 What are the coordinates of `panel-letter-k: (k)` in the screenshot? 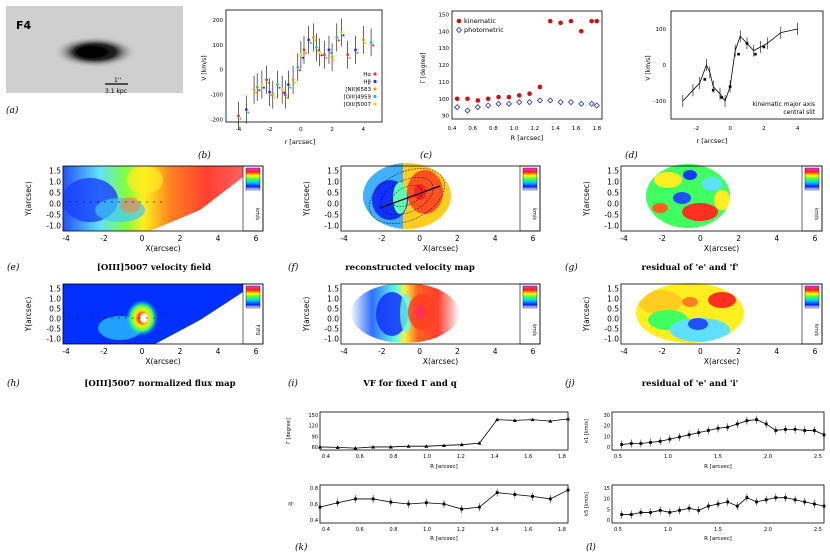 It's located at (301, 547).